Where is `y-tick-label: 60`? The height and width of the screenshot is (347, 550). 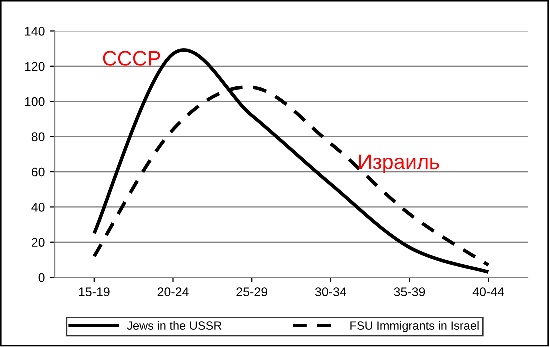 y-tick-label: 60 is located at coordinates (38, 172).